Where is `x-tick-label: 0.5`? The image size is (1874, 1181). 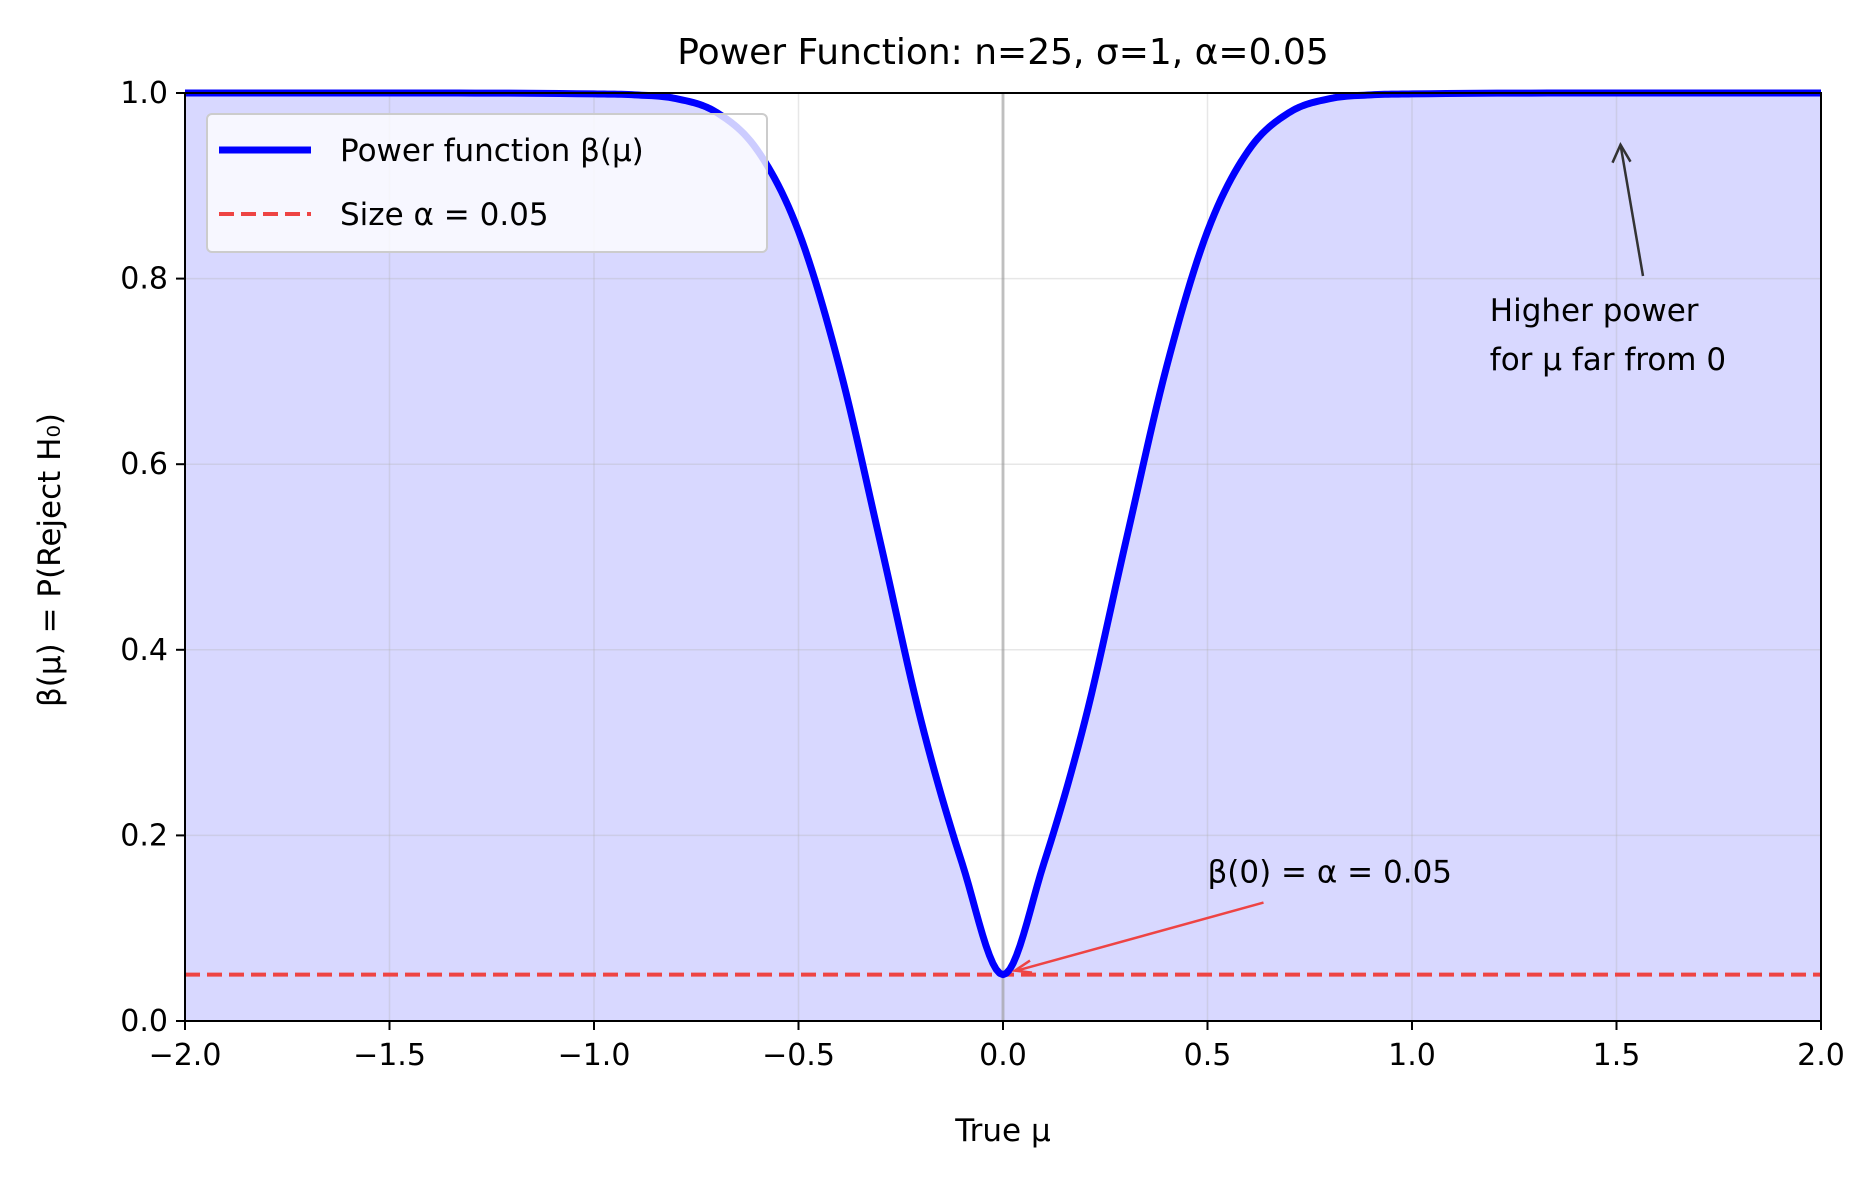 x-tick-label: 0.5 is located at coordinates (1208, 1055).